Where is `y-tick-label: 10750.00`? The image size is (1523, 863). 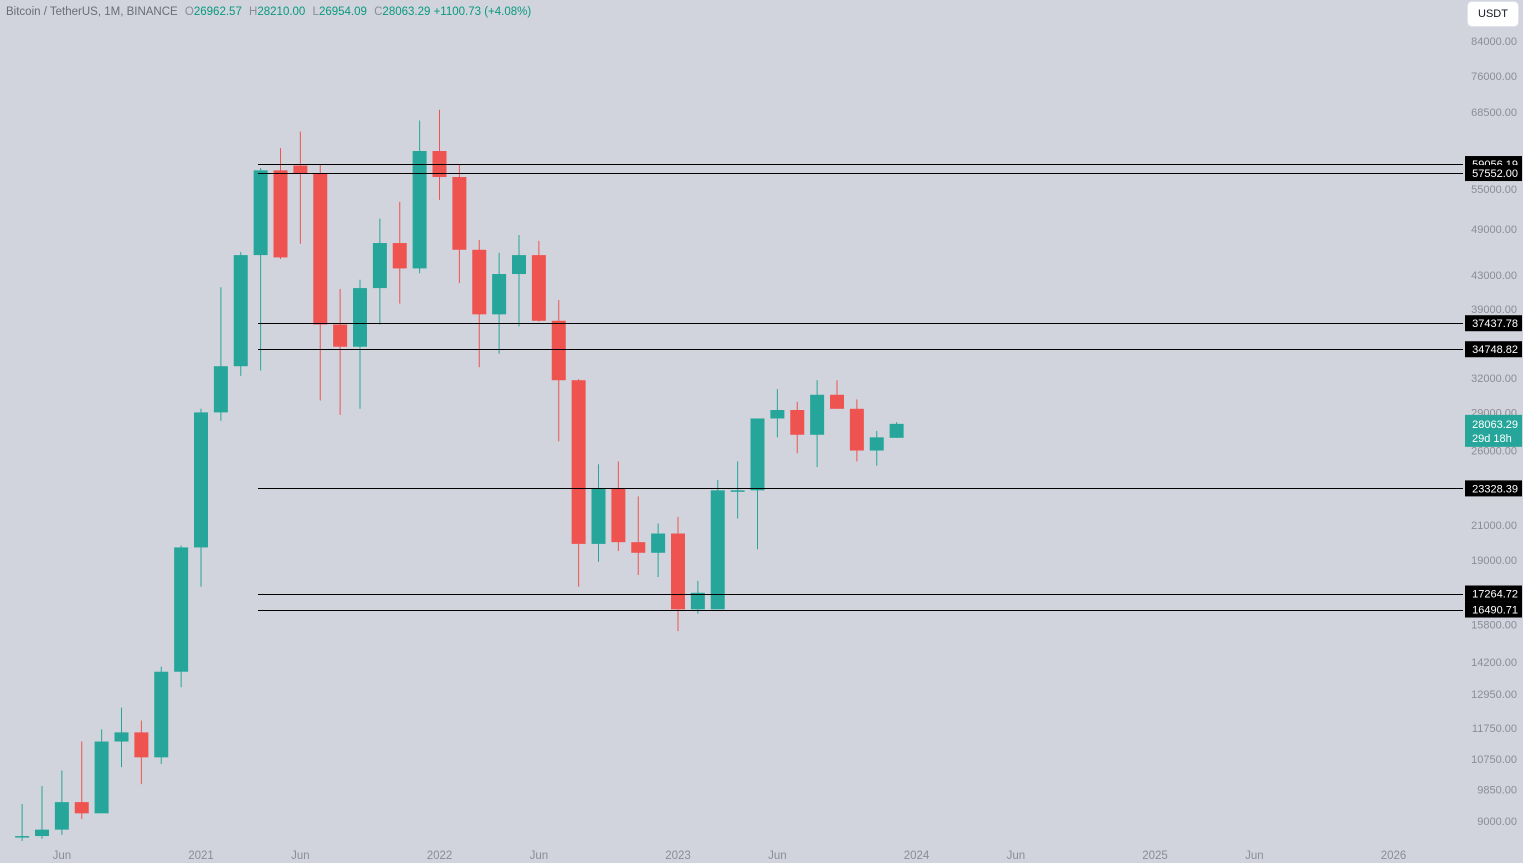 y-tick-label: 10750.00 is located at coordinates (1494, 760).